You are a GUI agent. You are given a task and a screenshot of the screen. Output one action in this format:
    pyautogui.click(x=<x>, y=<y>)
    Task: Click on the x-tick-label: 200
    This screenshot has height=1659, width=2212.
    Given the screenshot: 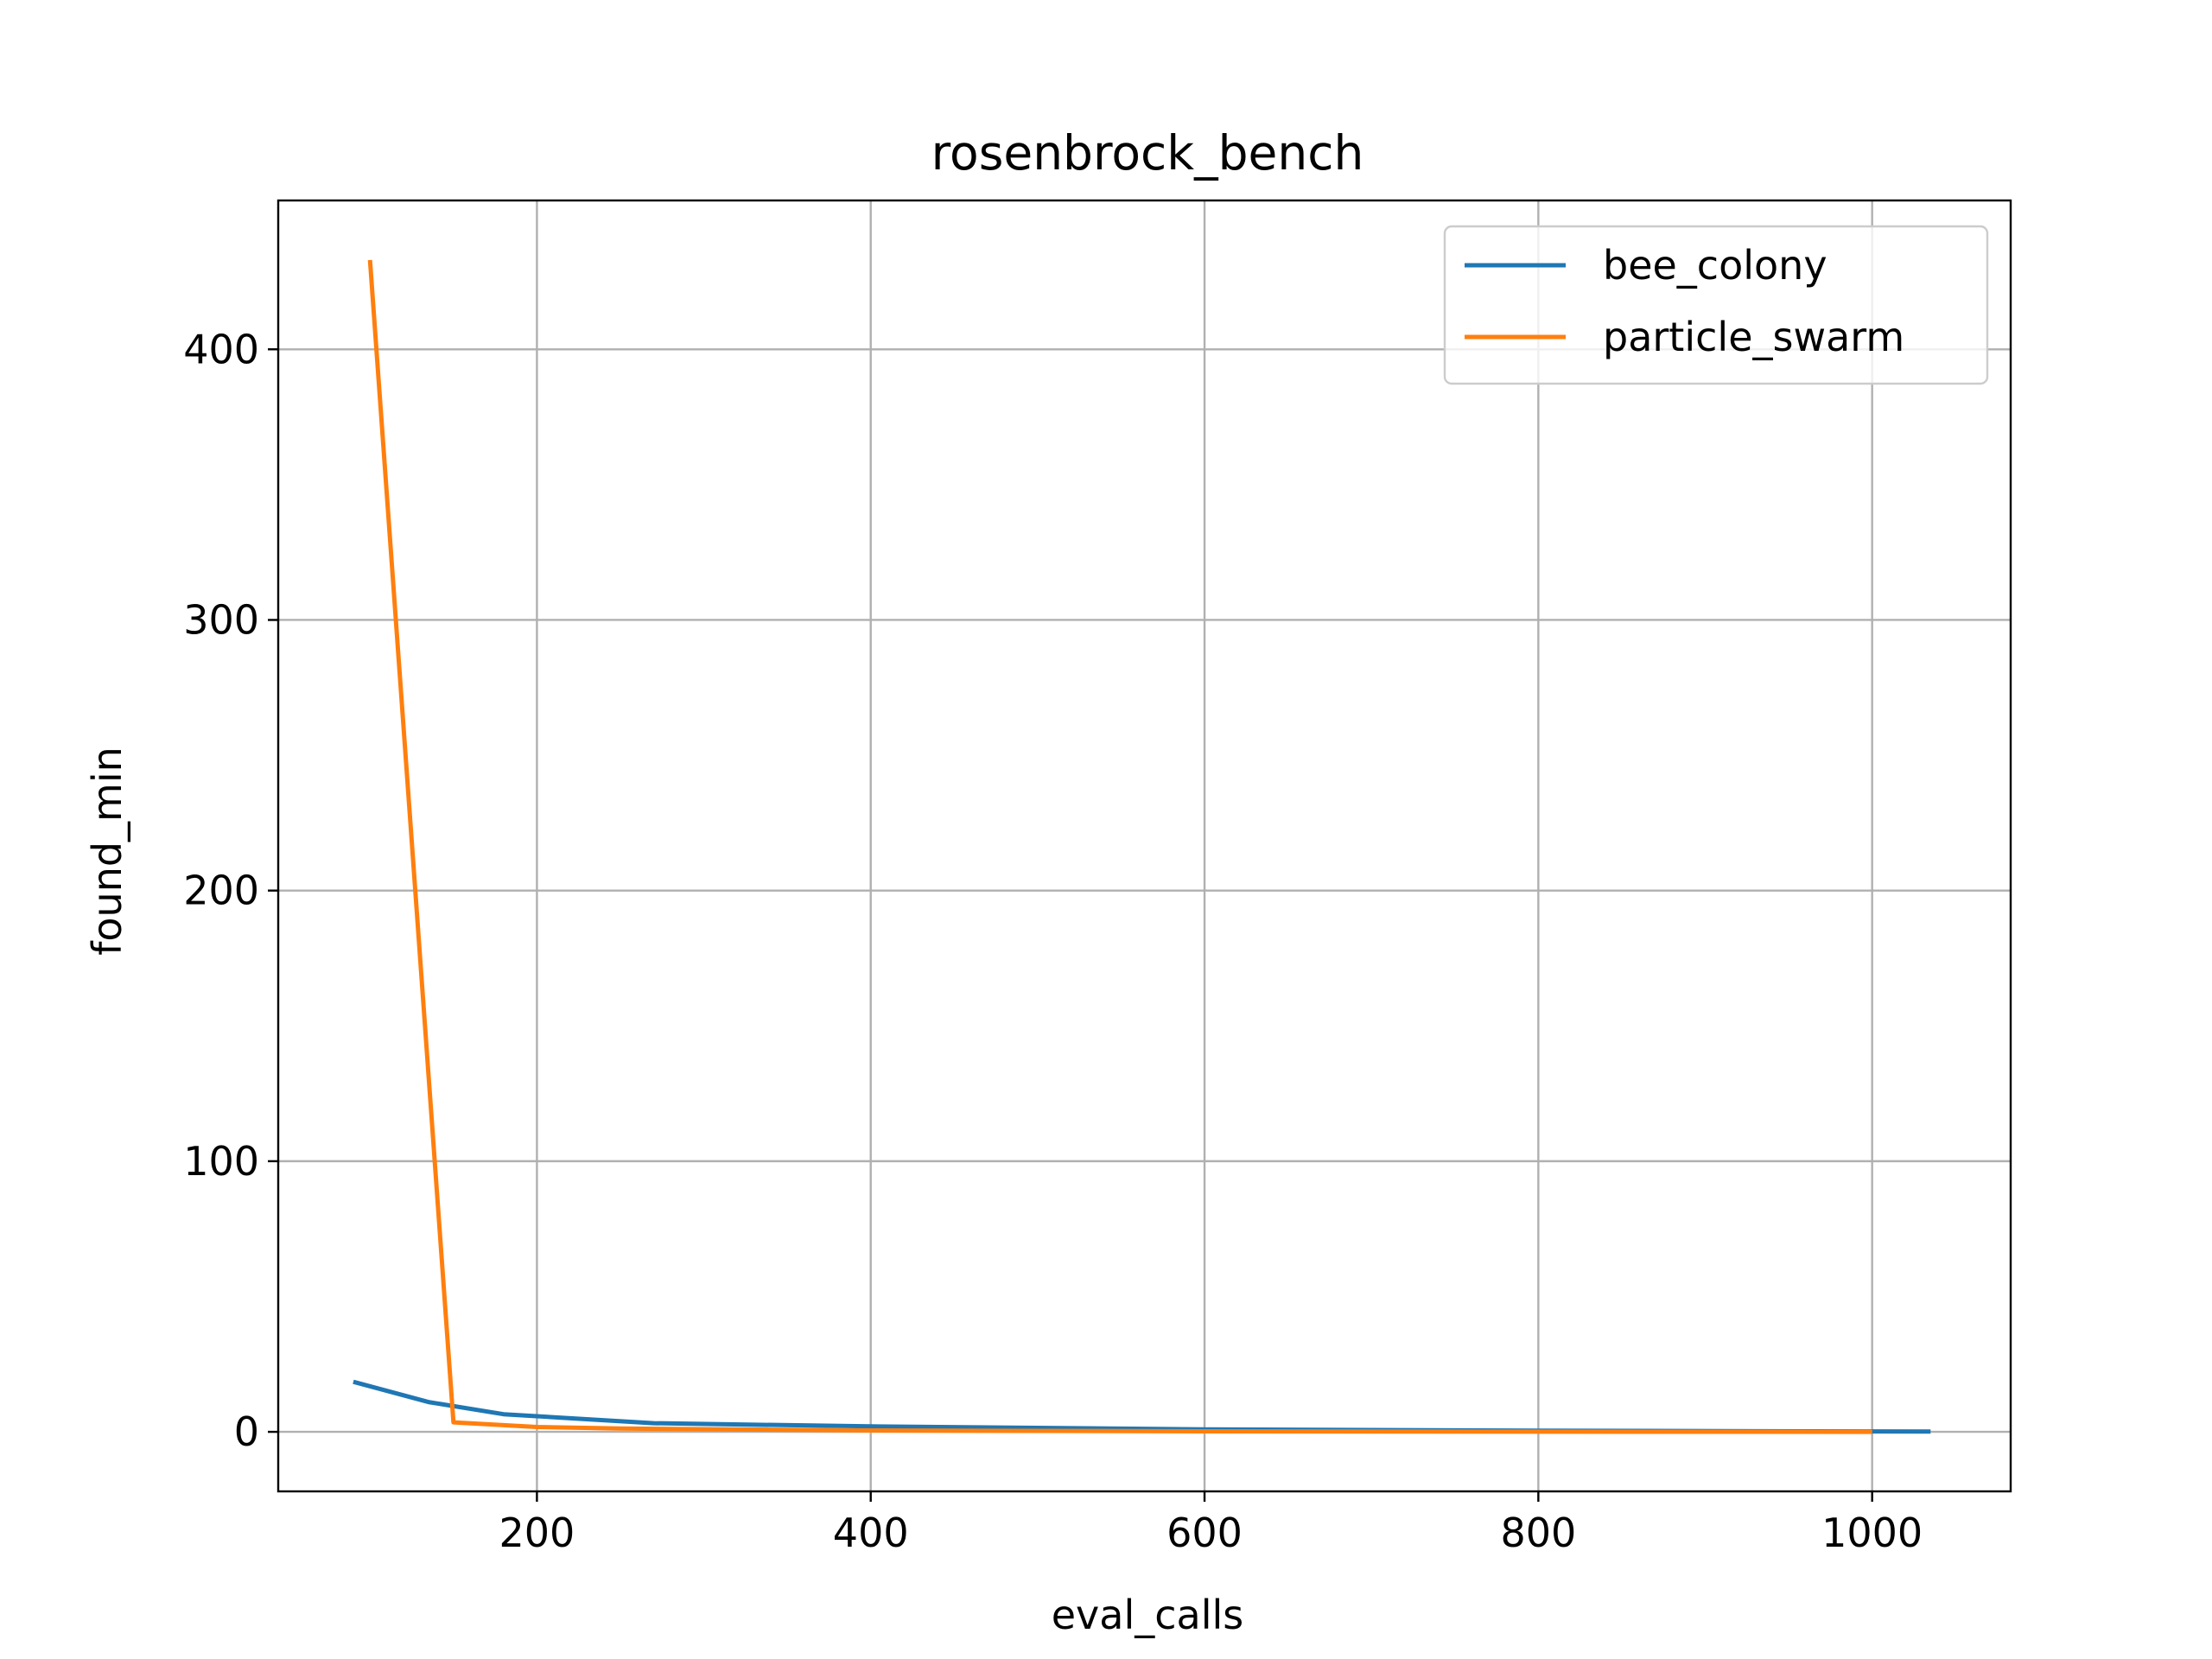 What is the action you would take?
    pyautogui.click(x=537, y=1533)
    